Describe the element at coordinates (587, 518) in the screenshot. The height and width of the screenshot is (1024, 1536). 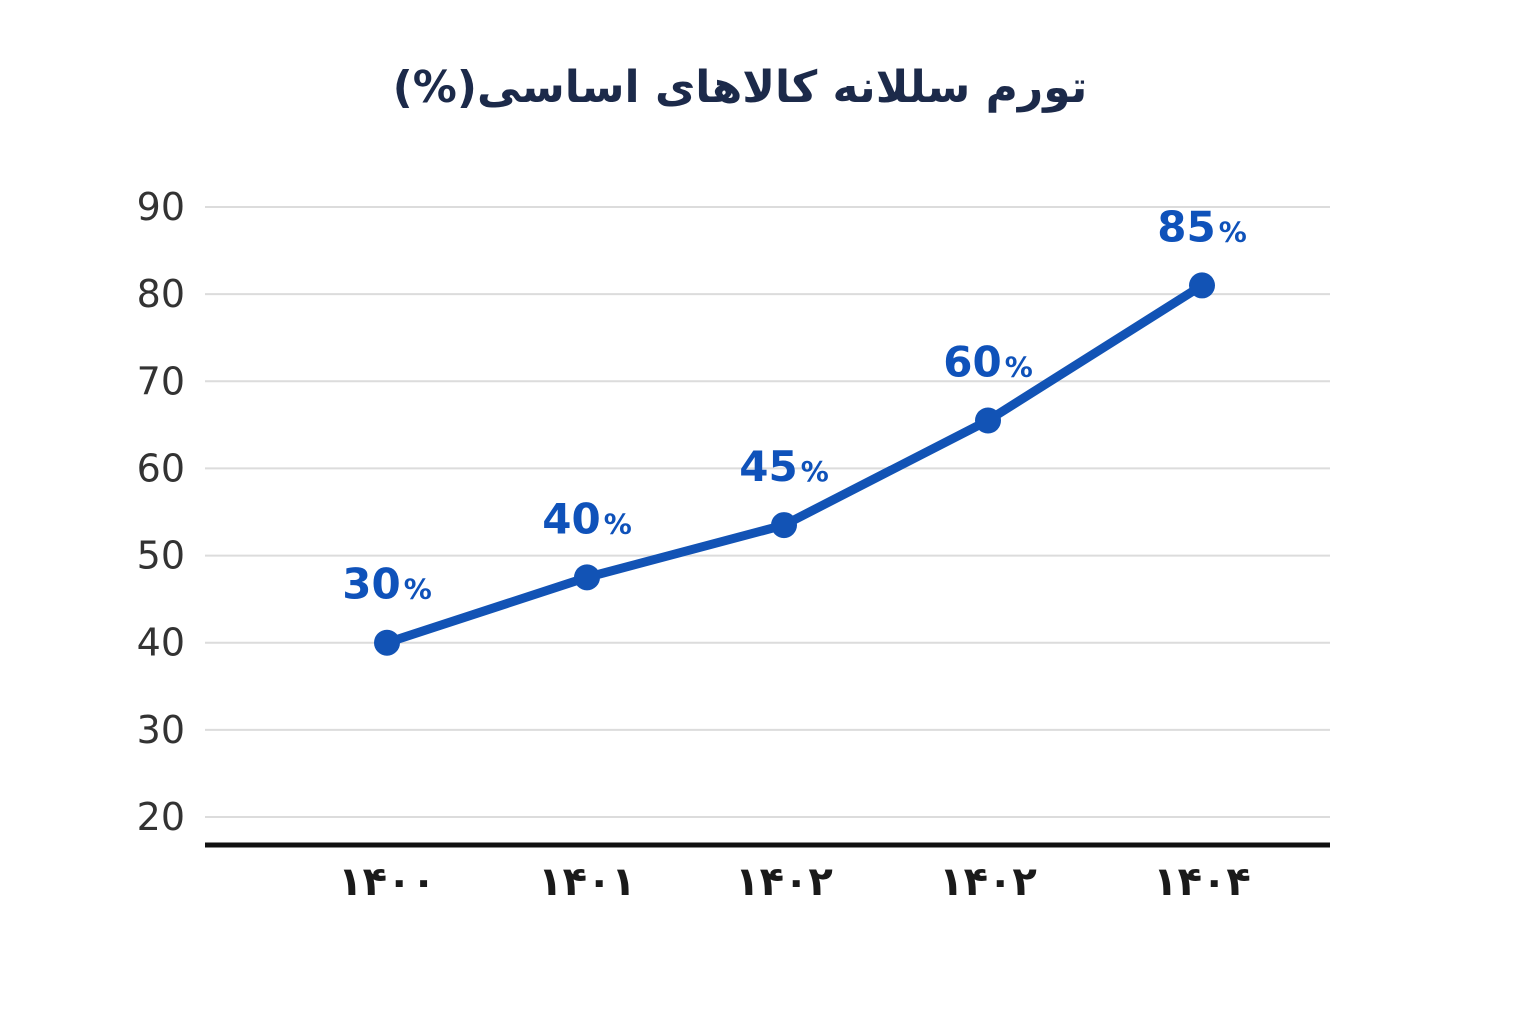
I see `data-label: 40%` at that location.